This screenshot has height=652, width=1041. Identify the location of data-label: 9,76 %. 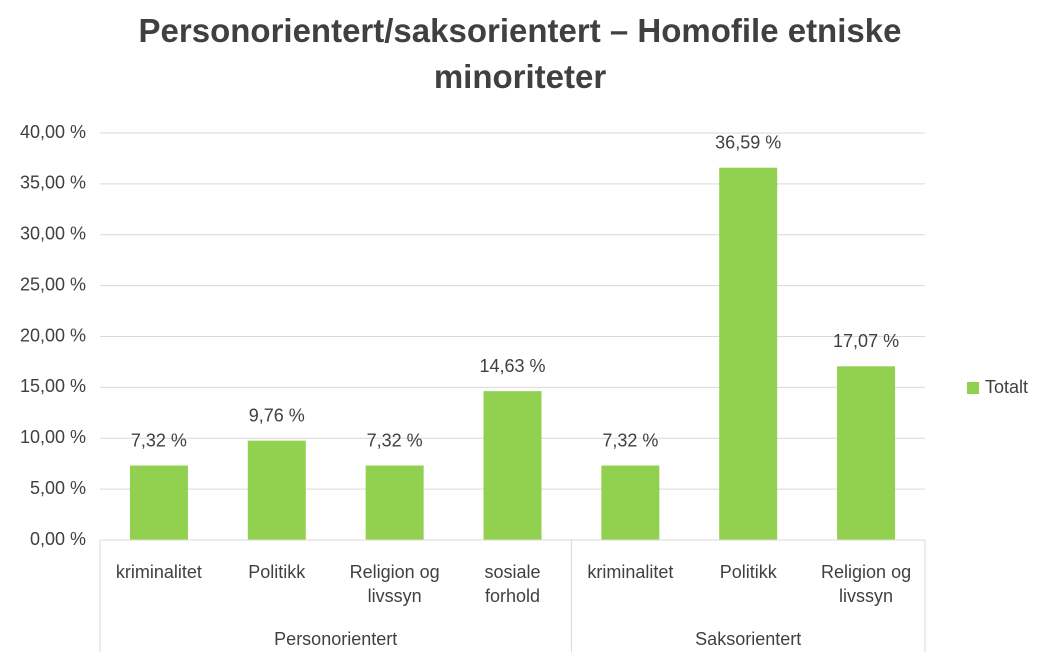
(277, 415).